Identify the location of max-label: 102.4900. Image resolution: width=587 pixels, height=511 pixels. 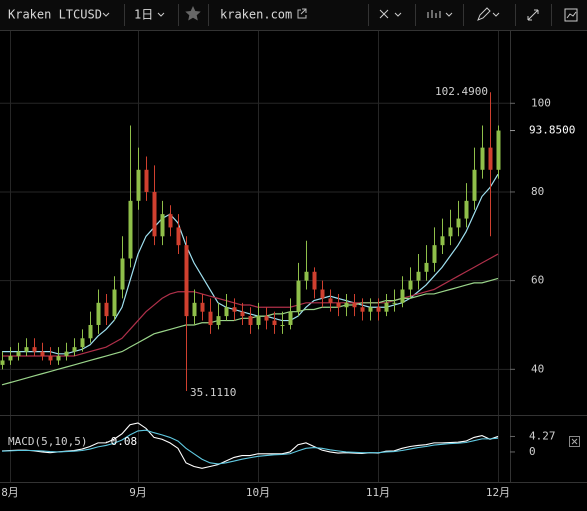
(461, 91).